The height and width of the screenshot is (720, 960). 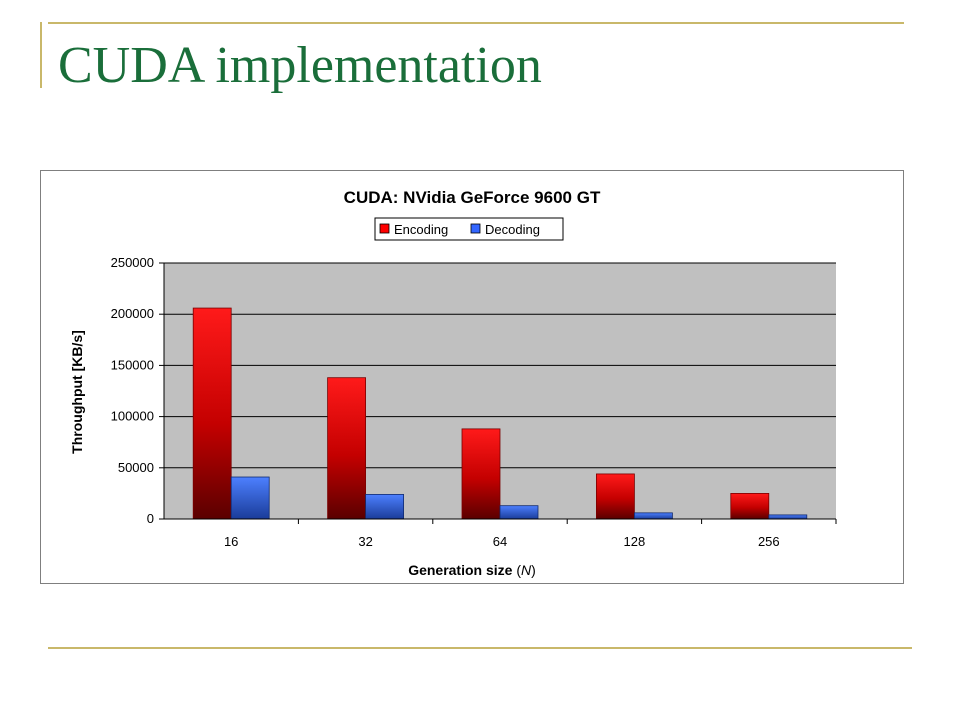 What do you see at coordinates (421, 229) in the screenshot?
I see `legend-label-encoding: Encoding` at bounding box center [421, 229].